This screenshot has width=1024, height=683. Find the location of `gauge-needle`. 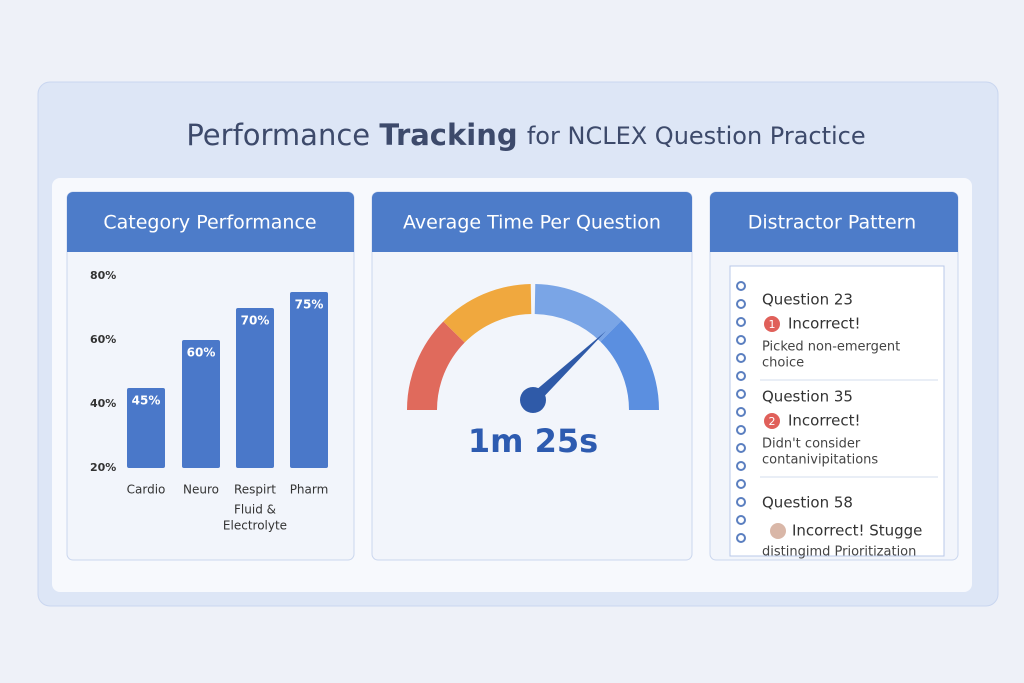

gauge-needle is located at coordinates (567, 367).